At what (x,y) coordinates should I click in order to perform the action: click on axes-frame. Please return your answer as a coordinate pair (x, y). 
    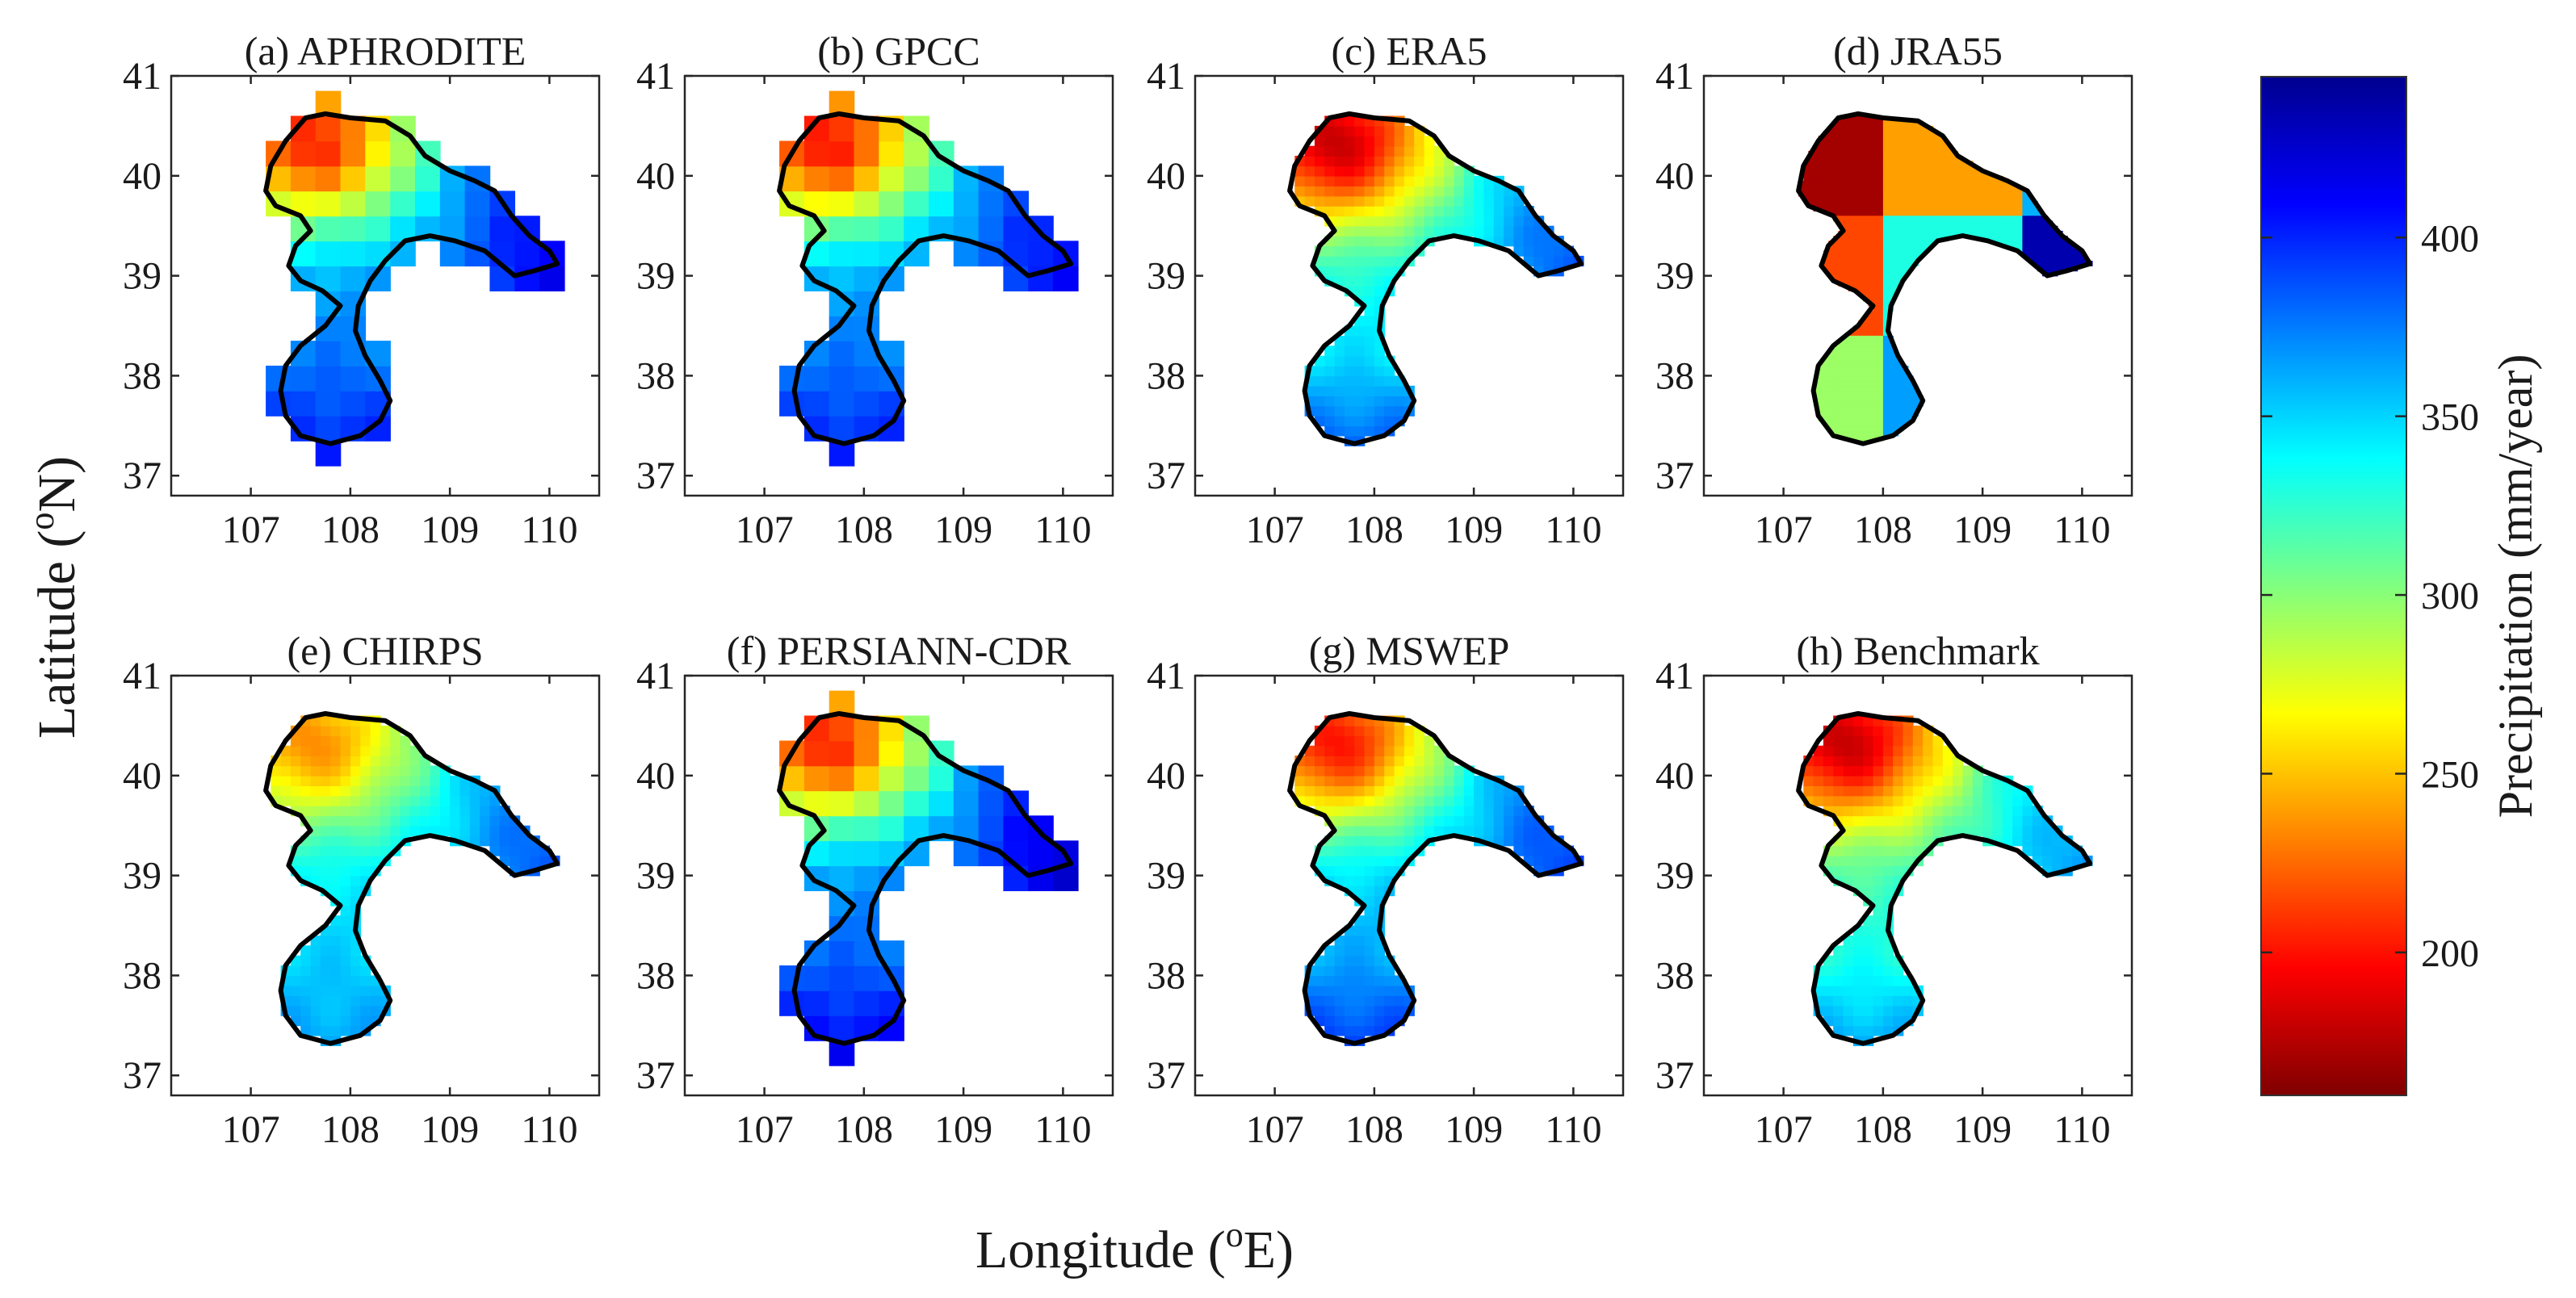
    Looking at the image, I should click on (1917, 885).